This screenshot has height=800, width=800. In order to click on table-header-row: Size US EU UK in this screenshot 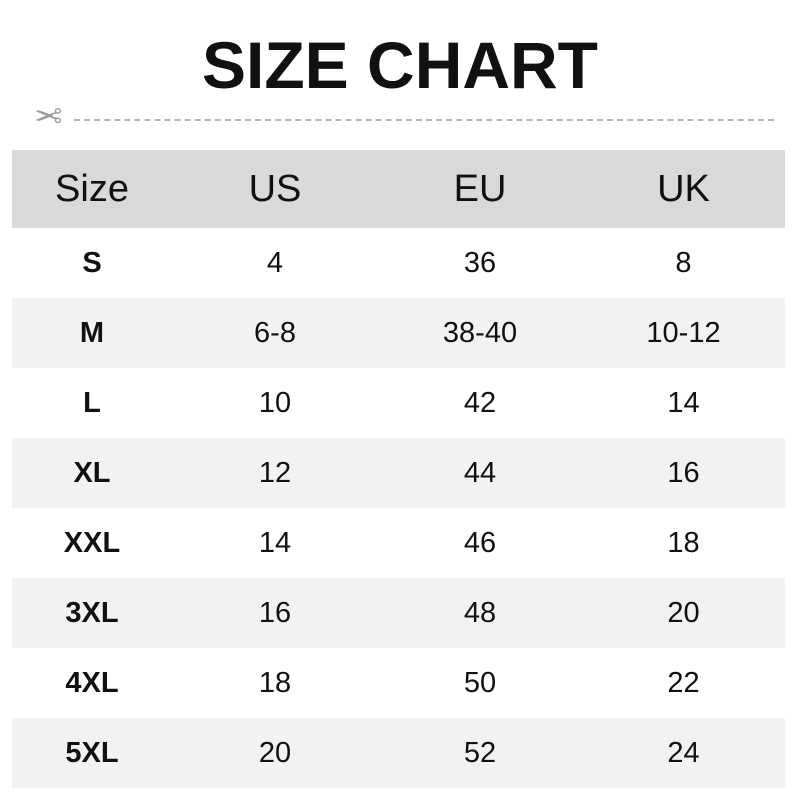, I will do `click(398, 189)`.